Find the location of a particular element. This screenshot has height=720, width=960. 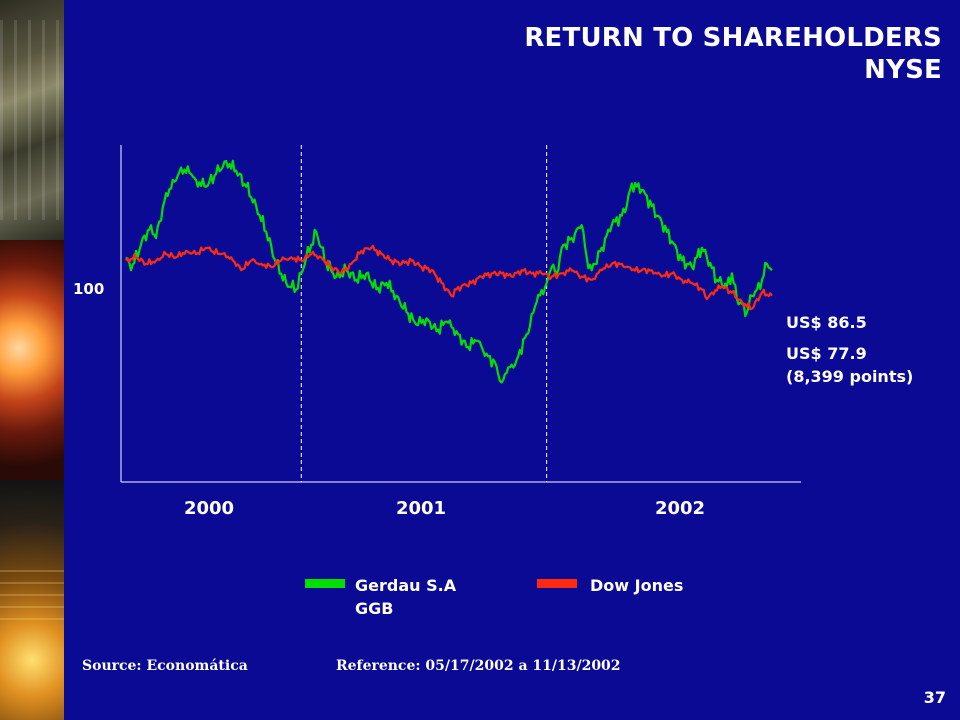

x-label-2000: 2000 is located at coordinates (209, 508).